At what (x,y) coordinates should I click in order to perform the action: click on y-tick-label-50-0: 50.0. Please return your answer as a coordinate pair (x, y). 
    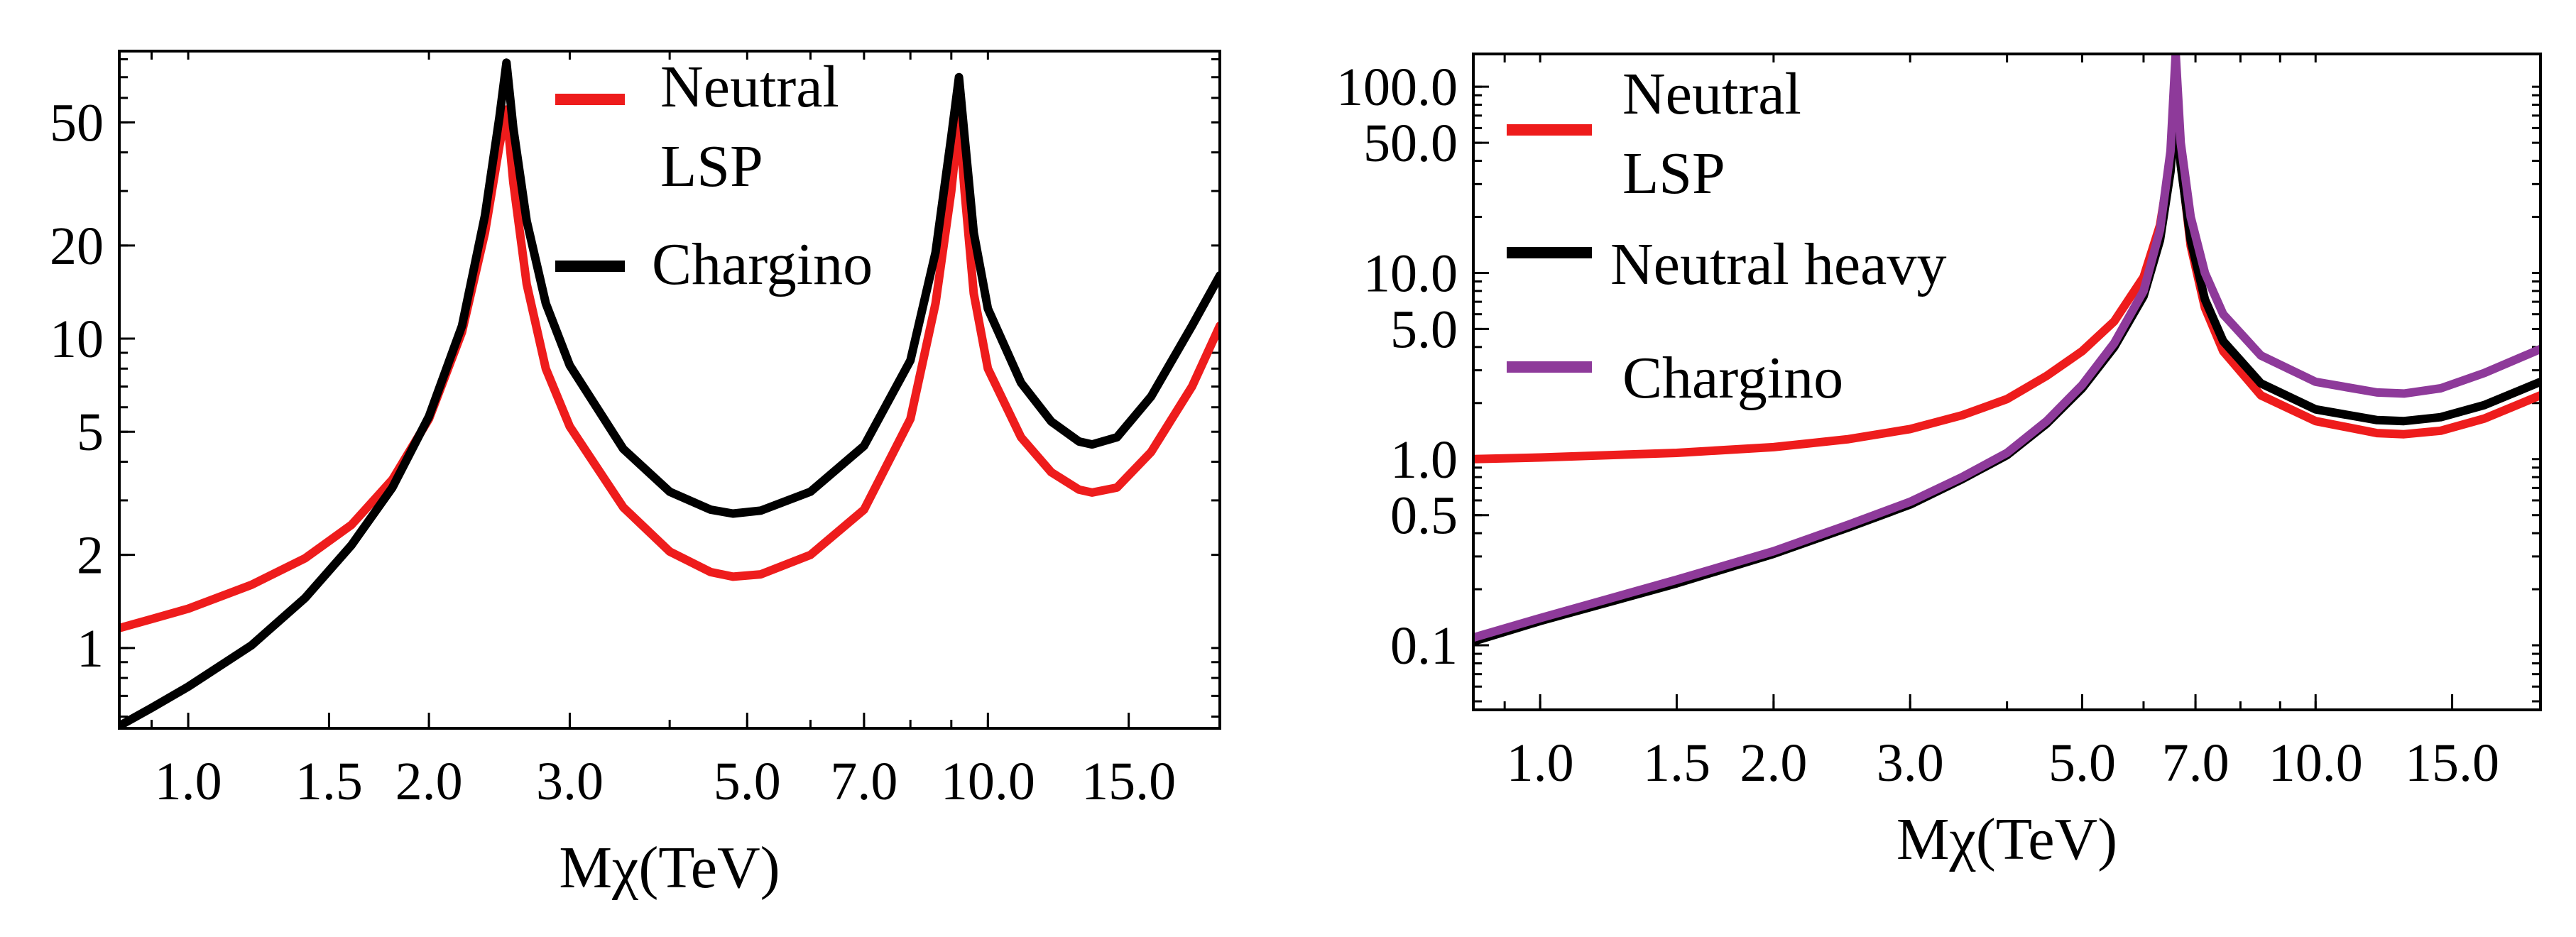
    Looking at the image, I should click on (1410, 143).